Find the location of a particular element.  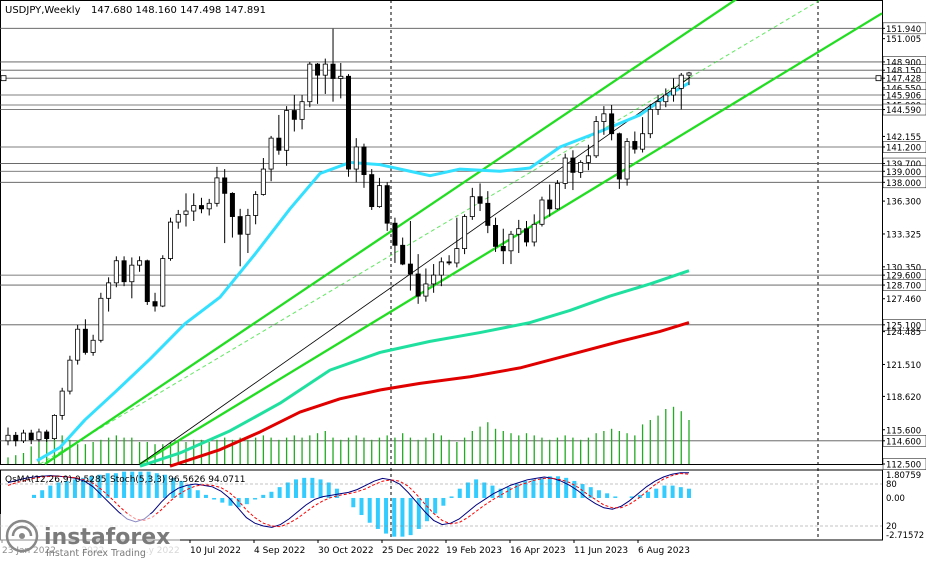

price-axis-label: 142.155 is located at coordinates (903, 138).